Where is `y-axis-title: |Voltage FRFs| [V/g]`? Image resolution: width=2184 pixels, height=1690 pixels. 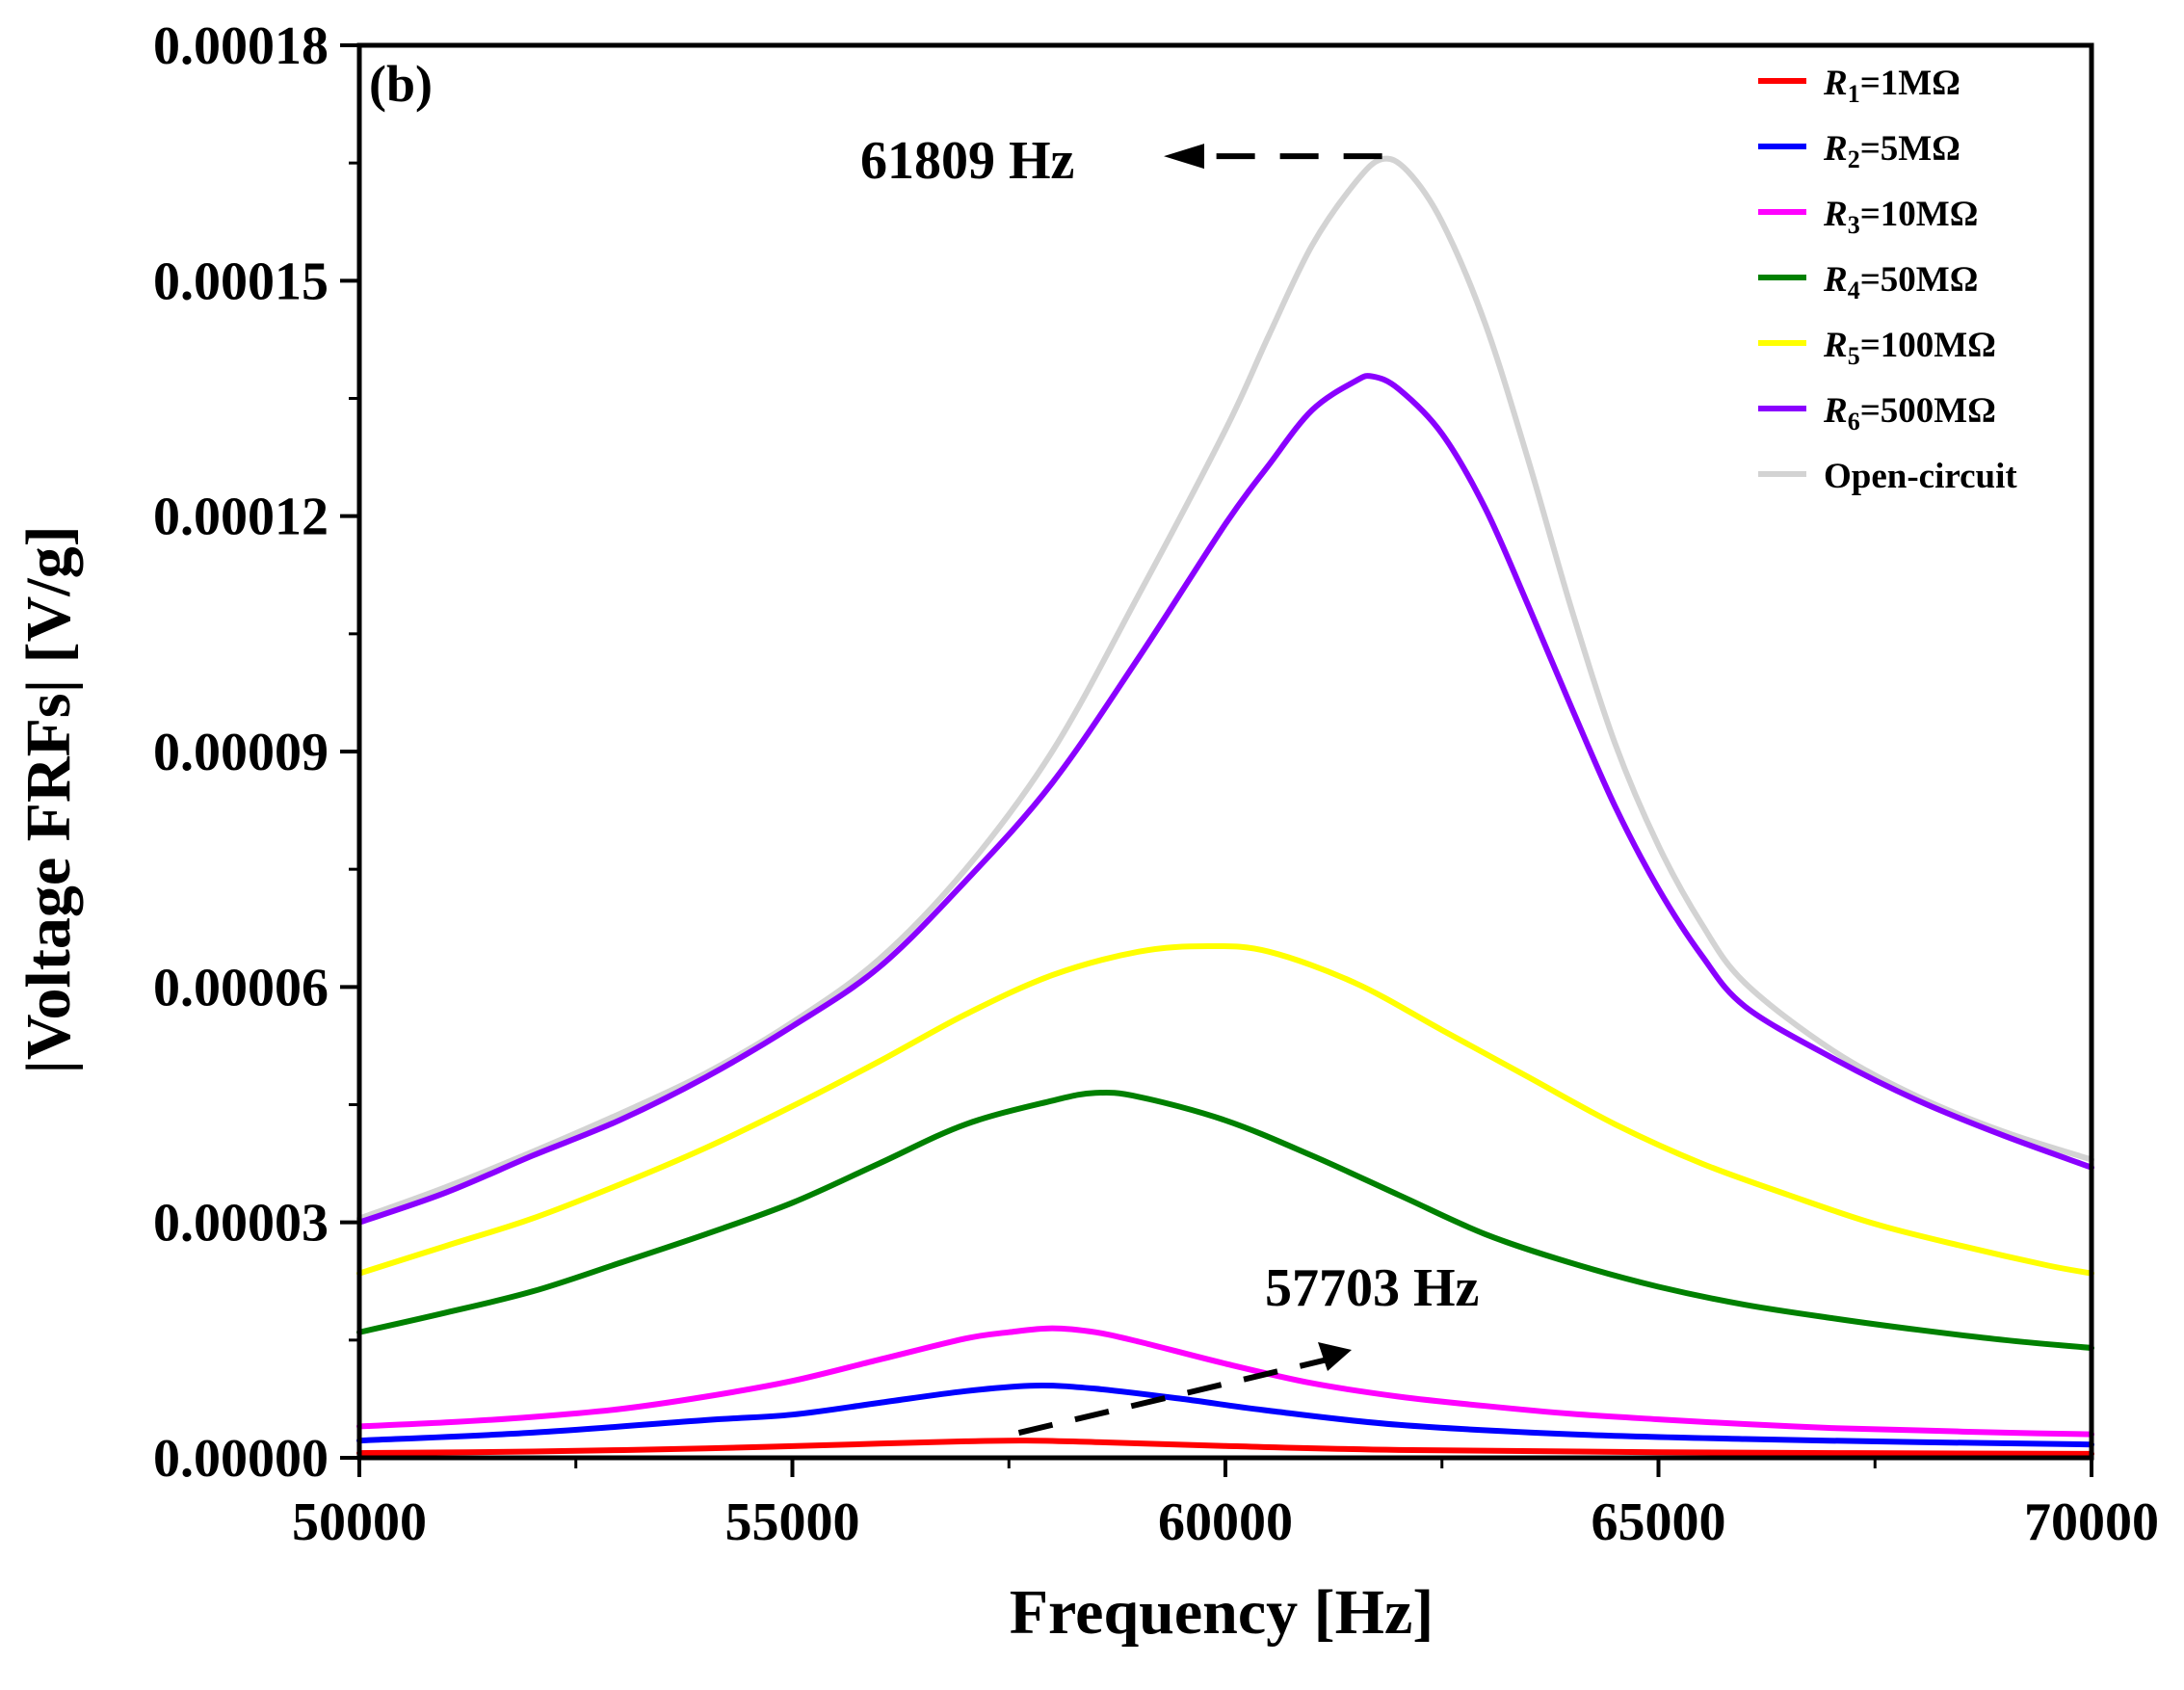
y-axis-title: |Voltage FRFs| [V/g] is located at coordinates (48, 799).